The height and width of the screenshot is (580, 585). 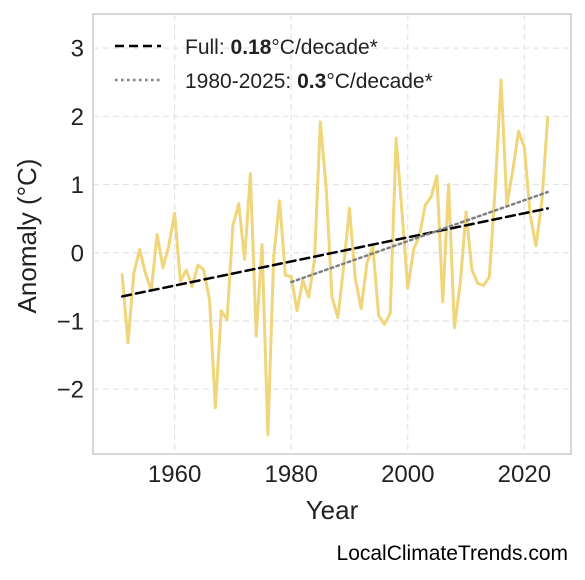 What do you see at coordinates (77, 117) in the screenshot?
I see `y-tick-label: 2` at bounding box center [77, 117].